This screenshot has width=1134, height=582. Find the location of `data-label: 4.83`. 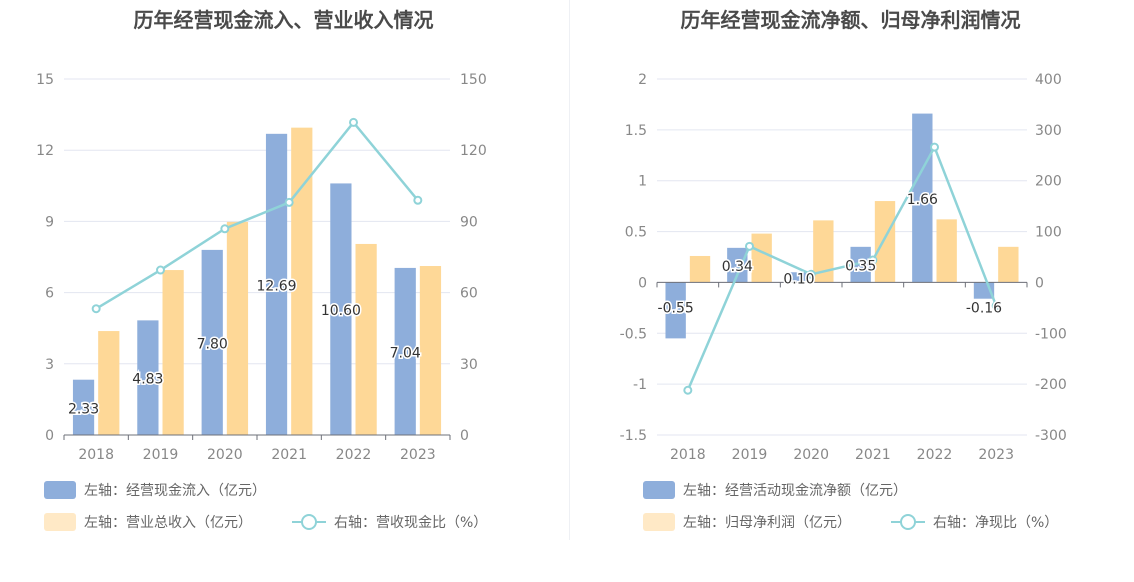

data-label: 4.83 is located at coordinates (147, 380).